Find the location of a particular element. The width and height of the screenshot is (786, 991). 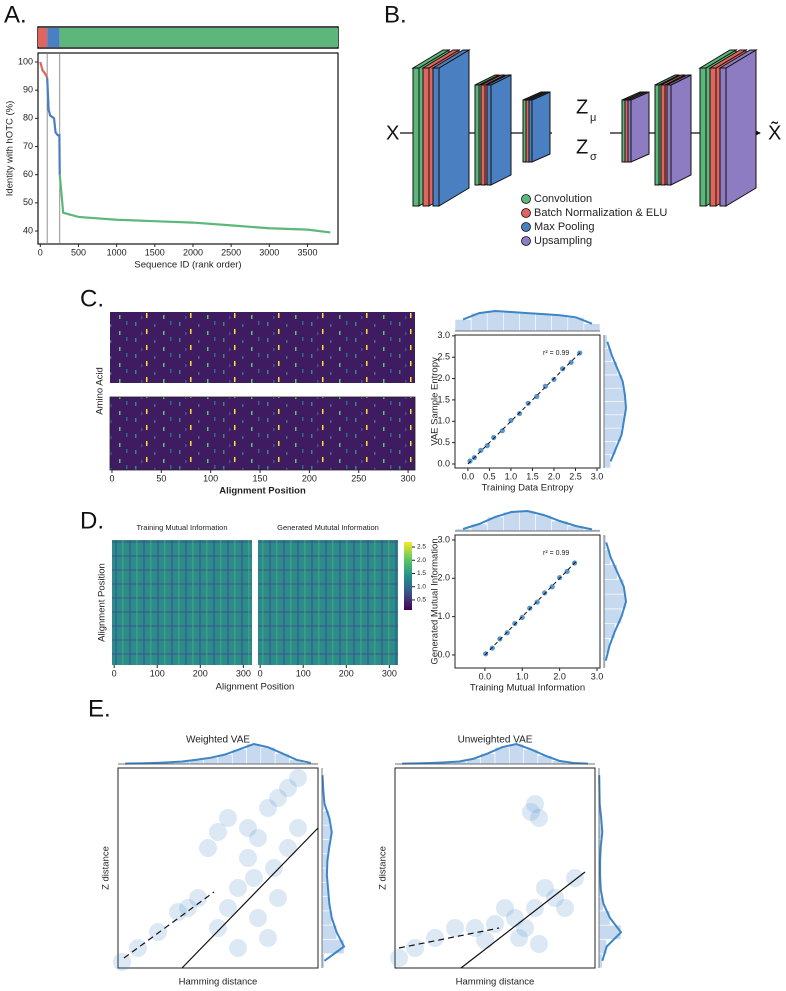

x-tick-label: 3.0 is located at coordinates (597, 676).